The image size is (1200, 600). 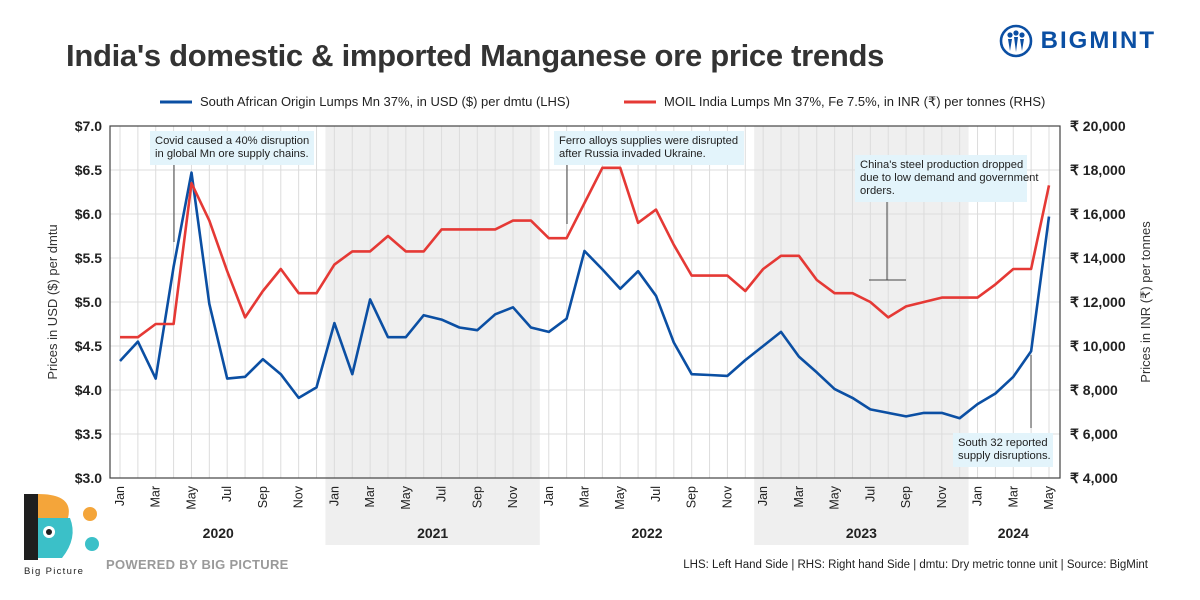 I want to click on left-tick-label: $3.0, so click(x=88, y=478).